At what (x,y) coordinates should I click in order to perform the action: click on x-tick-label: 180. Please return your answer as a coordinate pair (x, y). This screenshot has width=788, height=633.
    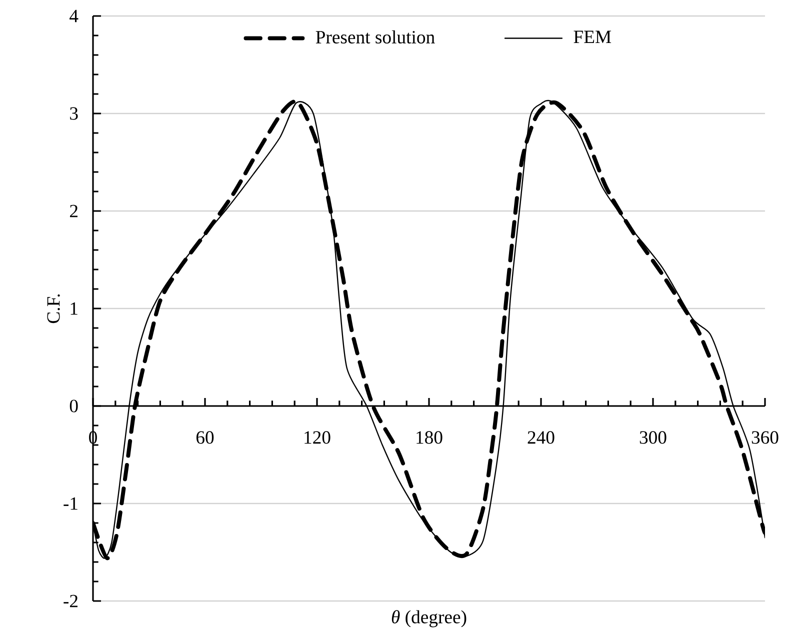
    Looking at the image, I should click on (429, 437).